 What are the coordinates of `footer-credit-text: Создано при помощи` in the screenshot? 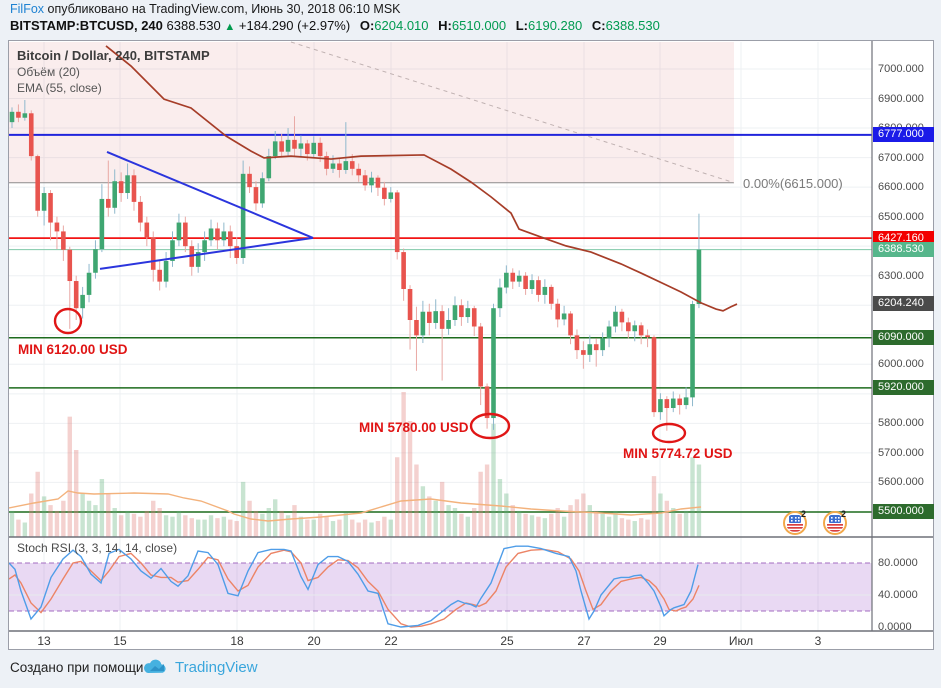 It's located at (77, 667).